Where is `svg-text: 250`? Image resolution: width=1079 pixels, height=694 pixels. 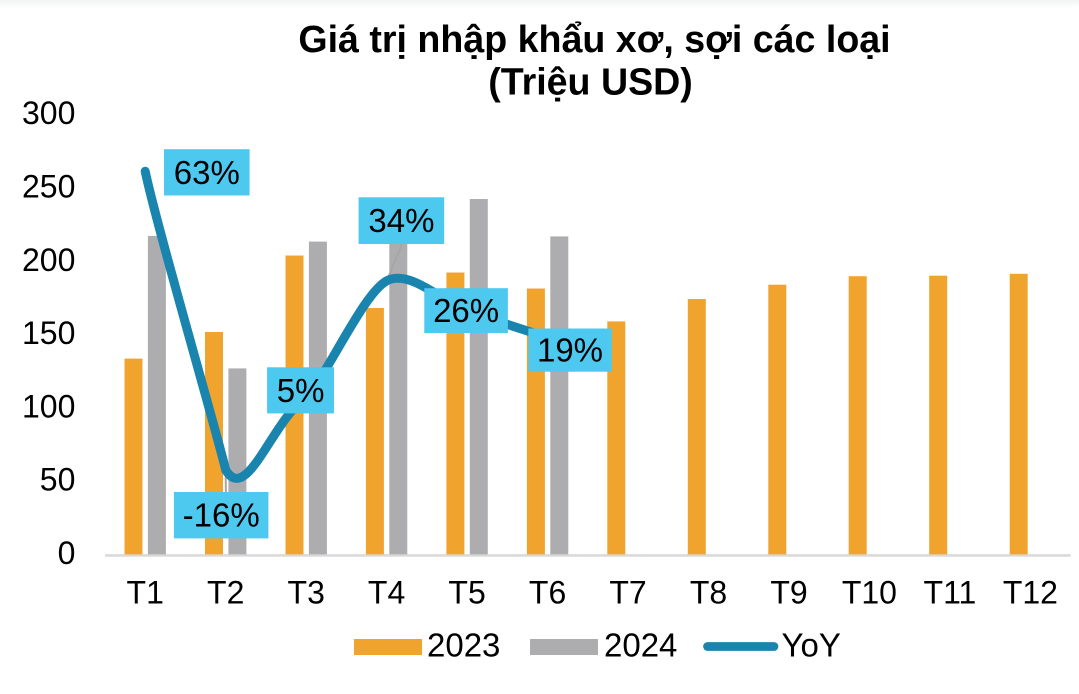
svg-text: 250 is located at coordinates (48, 187).